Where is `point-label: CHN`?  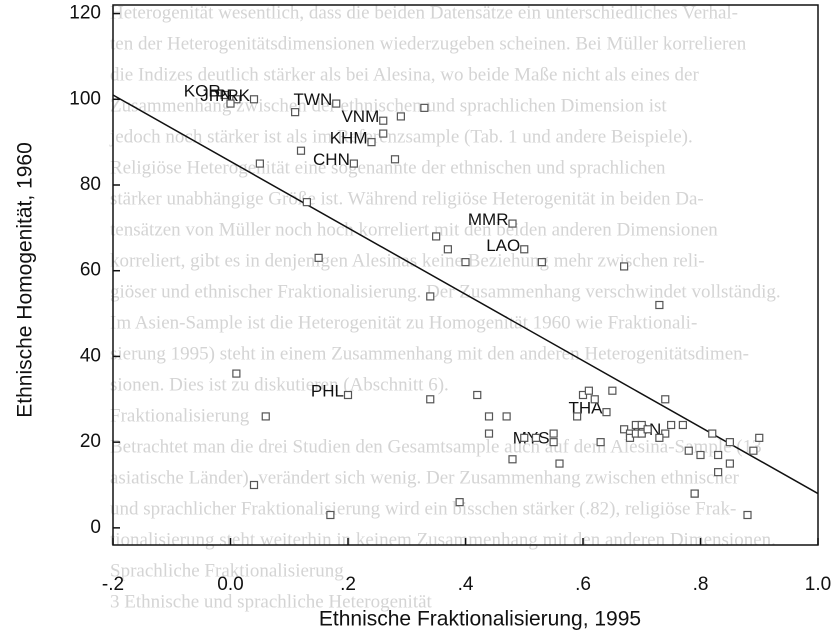
point-label: CHN is located at coordinates (331, 159).